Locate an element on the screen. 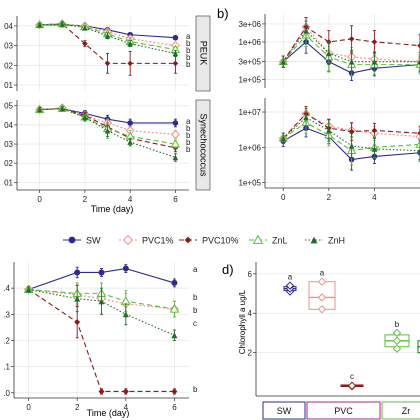  legend-label: ZnL is located at coordinates (280, 241).